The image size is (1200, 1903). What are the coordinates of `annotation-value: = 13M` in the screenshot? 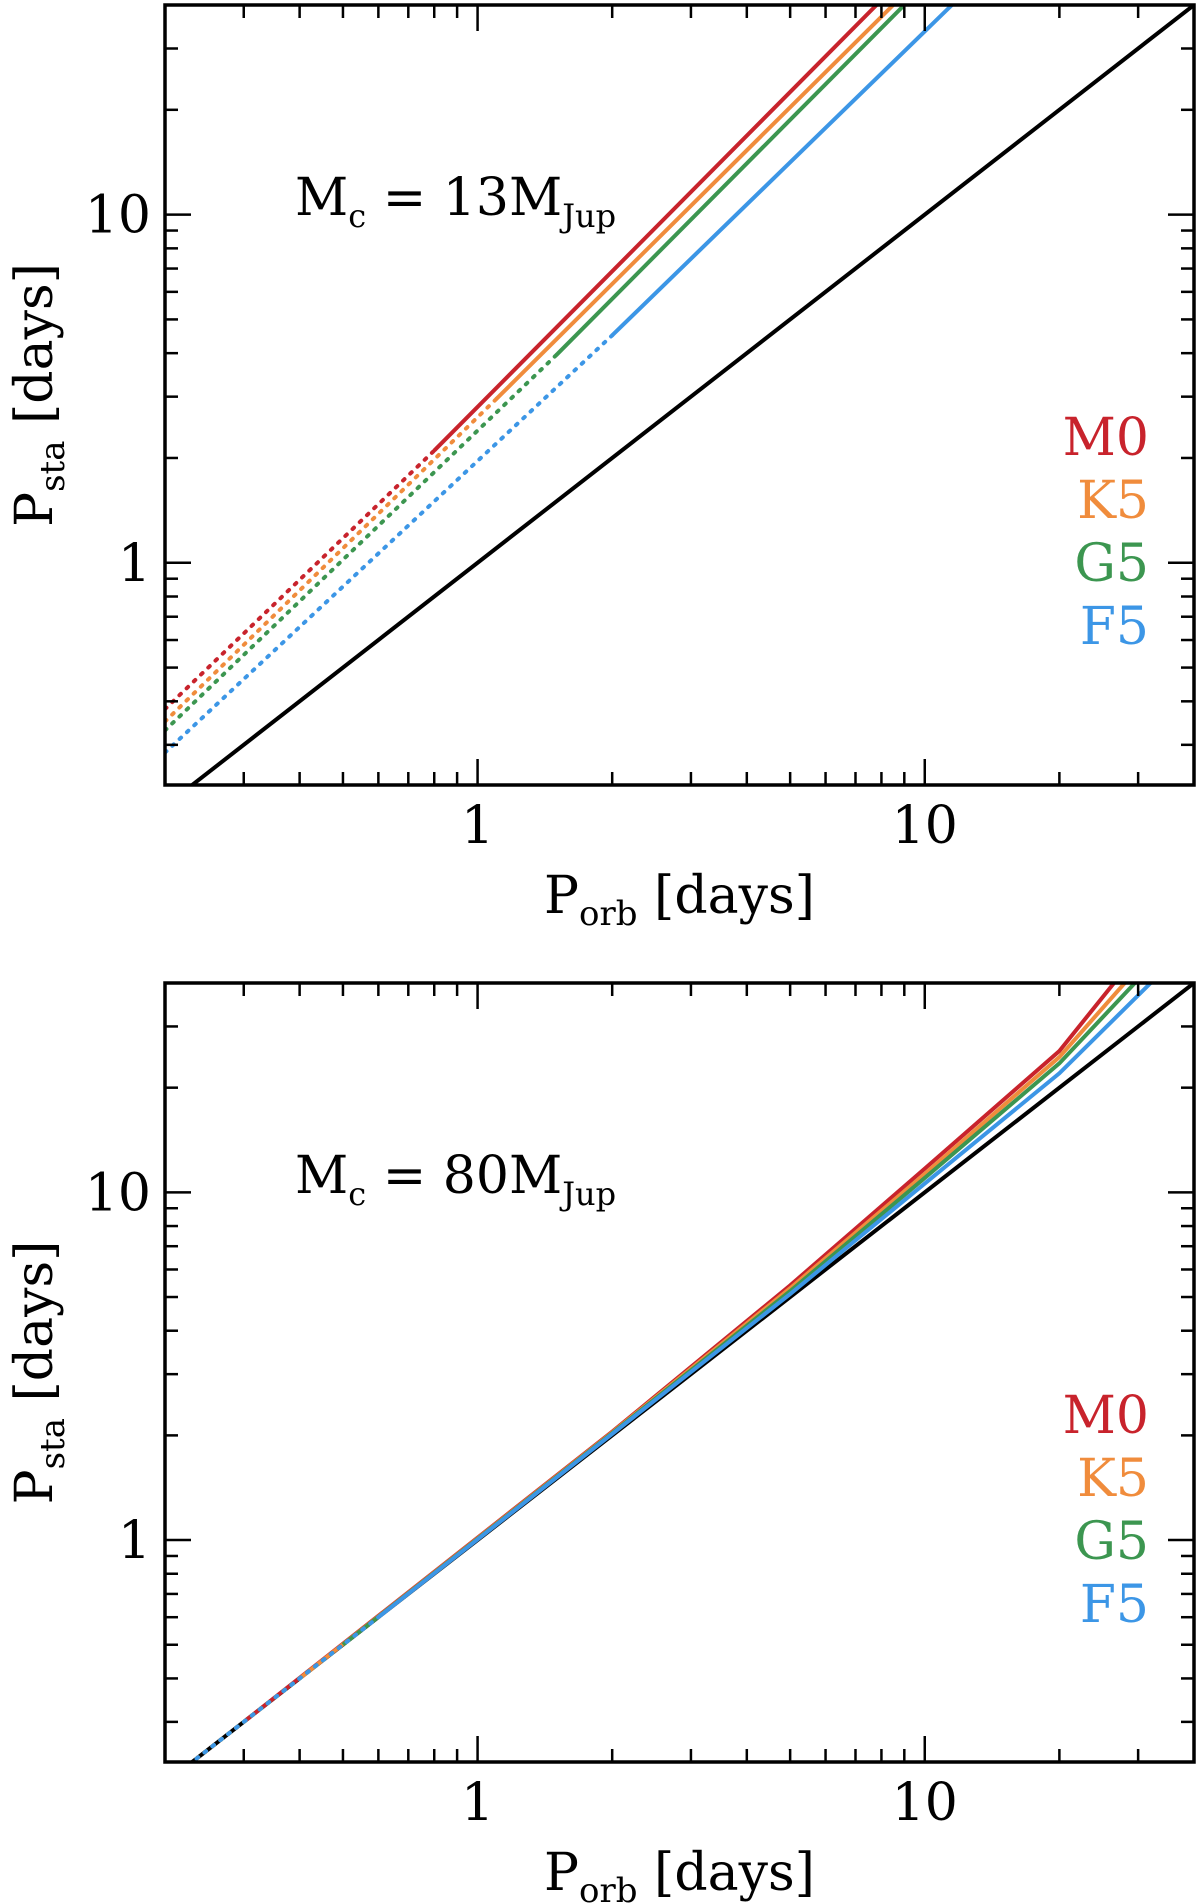 It's located at (464, 198).